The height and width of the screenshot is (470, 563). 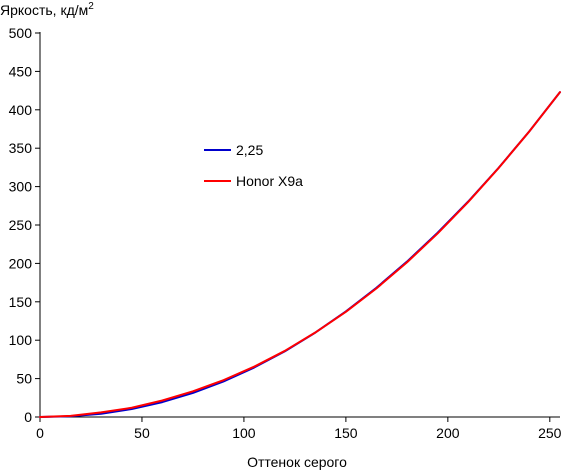 What do you see at coordinates (91, 6) in the screenshot?
I see `y-axis-title-superscript: 2` at bounding box center [91, 6].